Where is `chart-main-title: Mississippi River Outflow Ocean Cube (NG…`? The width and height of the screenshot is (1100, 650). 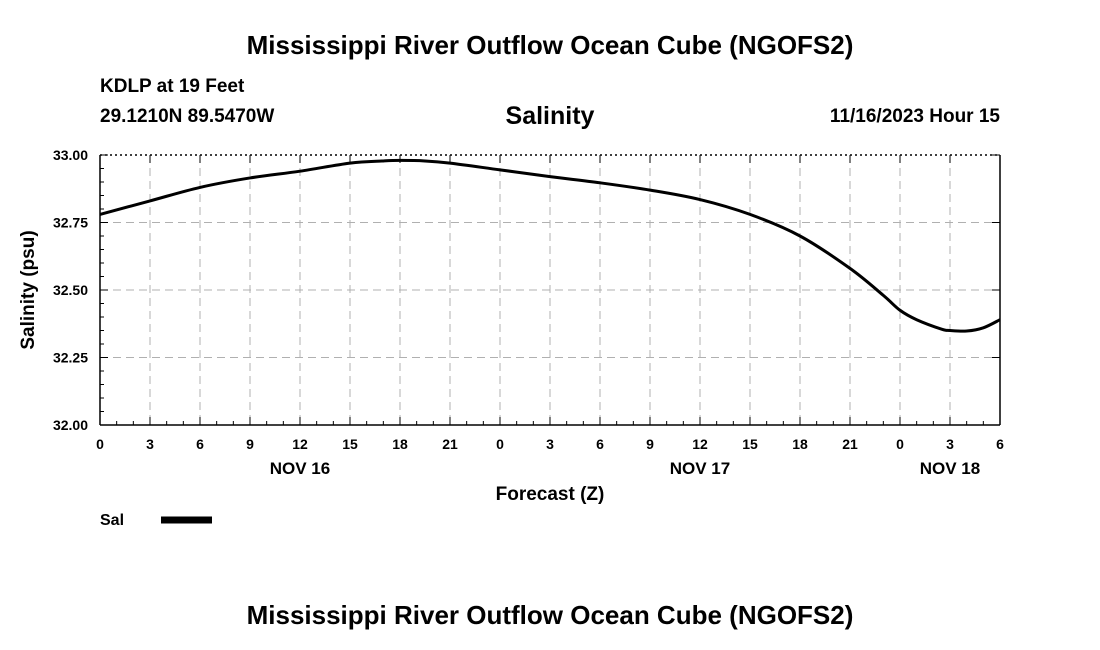 chart-main-title: Mississippi River Outflow Ocean Cube (NG… is located at coordinates (550, 45).